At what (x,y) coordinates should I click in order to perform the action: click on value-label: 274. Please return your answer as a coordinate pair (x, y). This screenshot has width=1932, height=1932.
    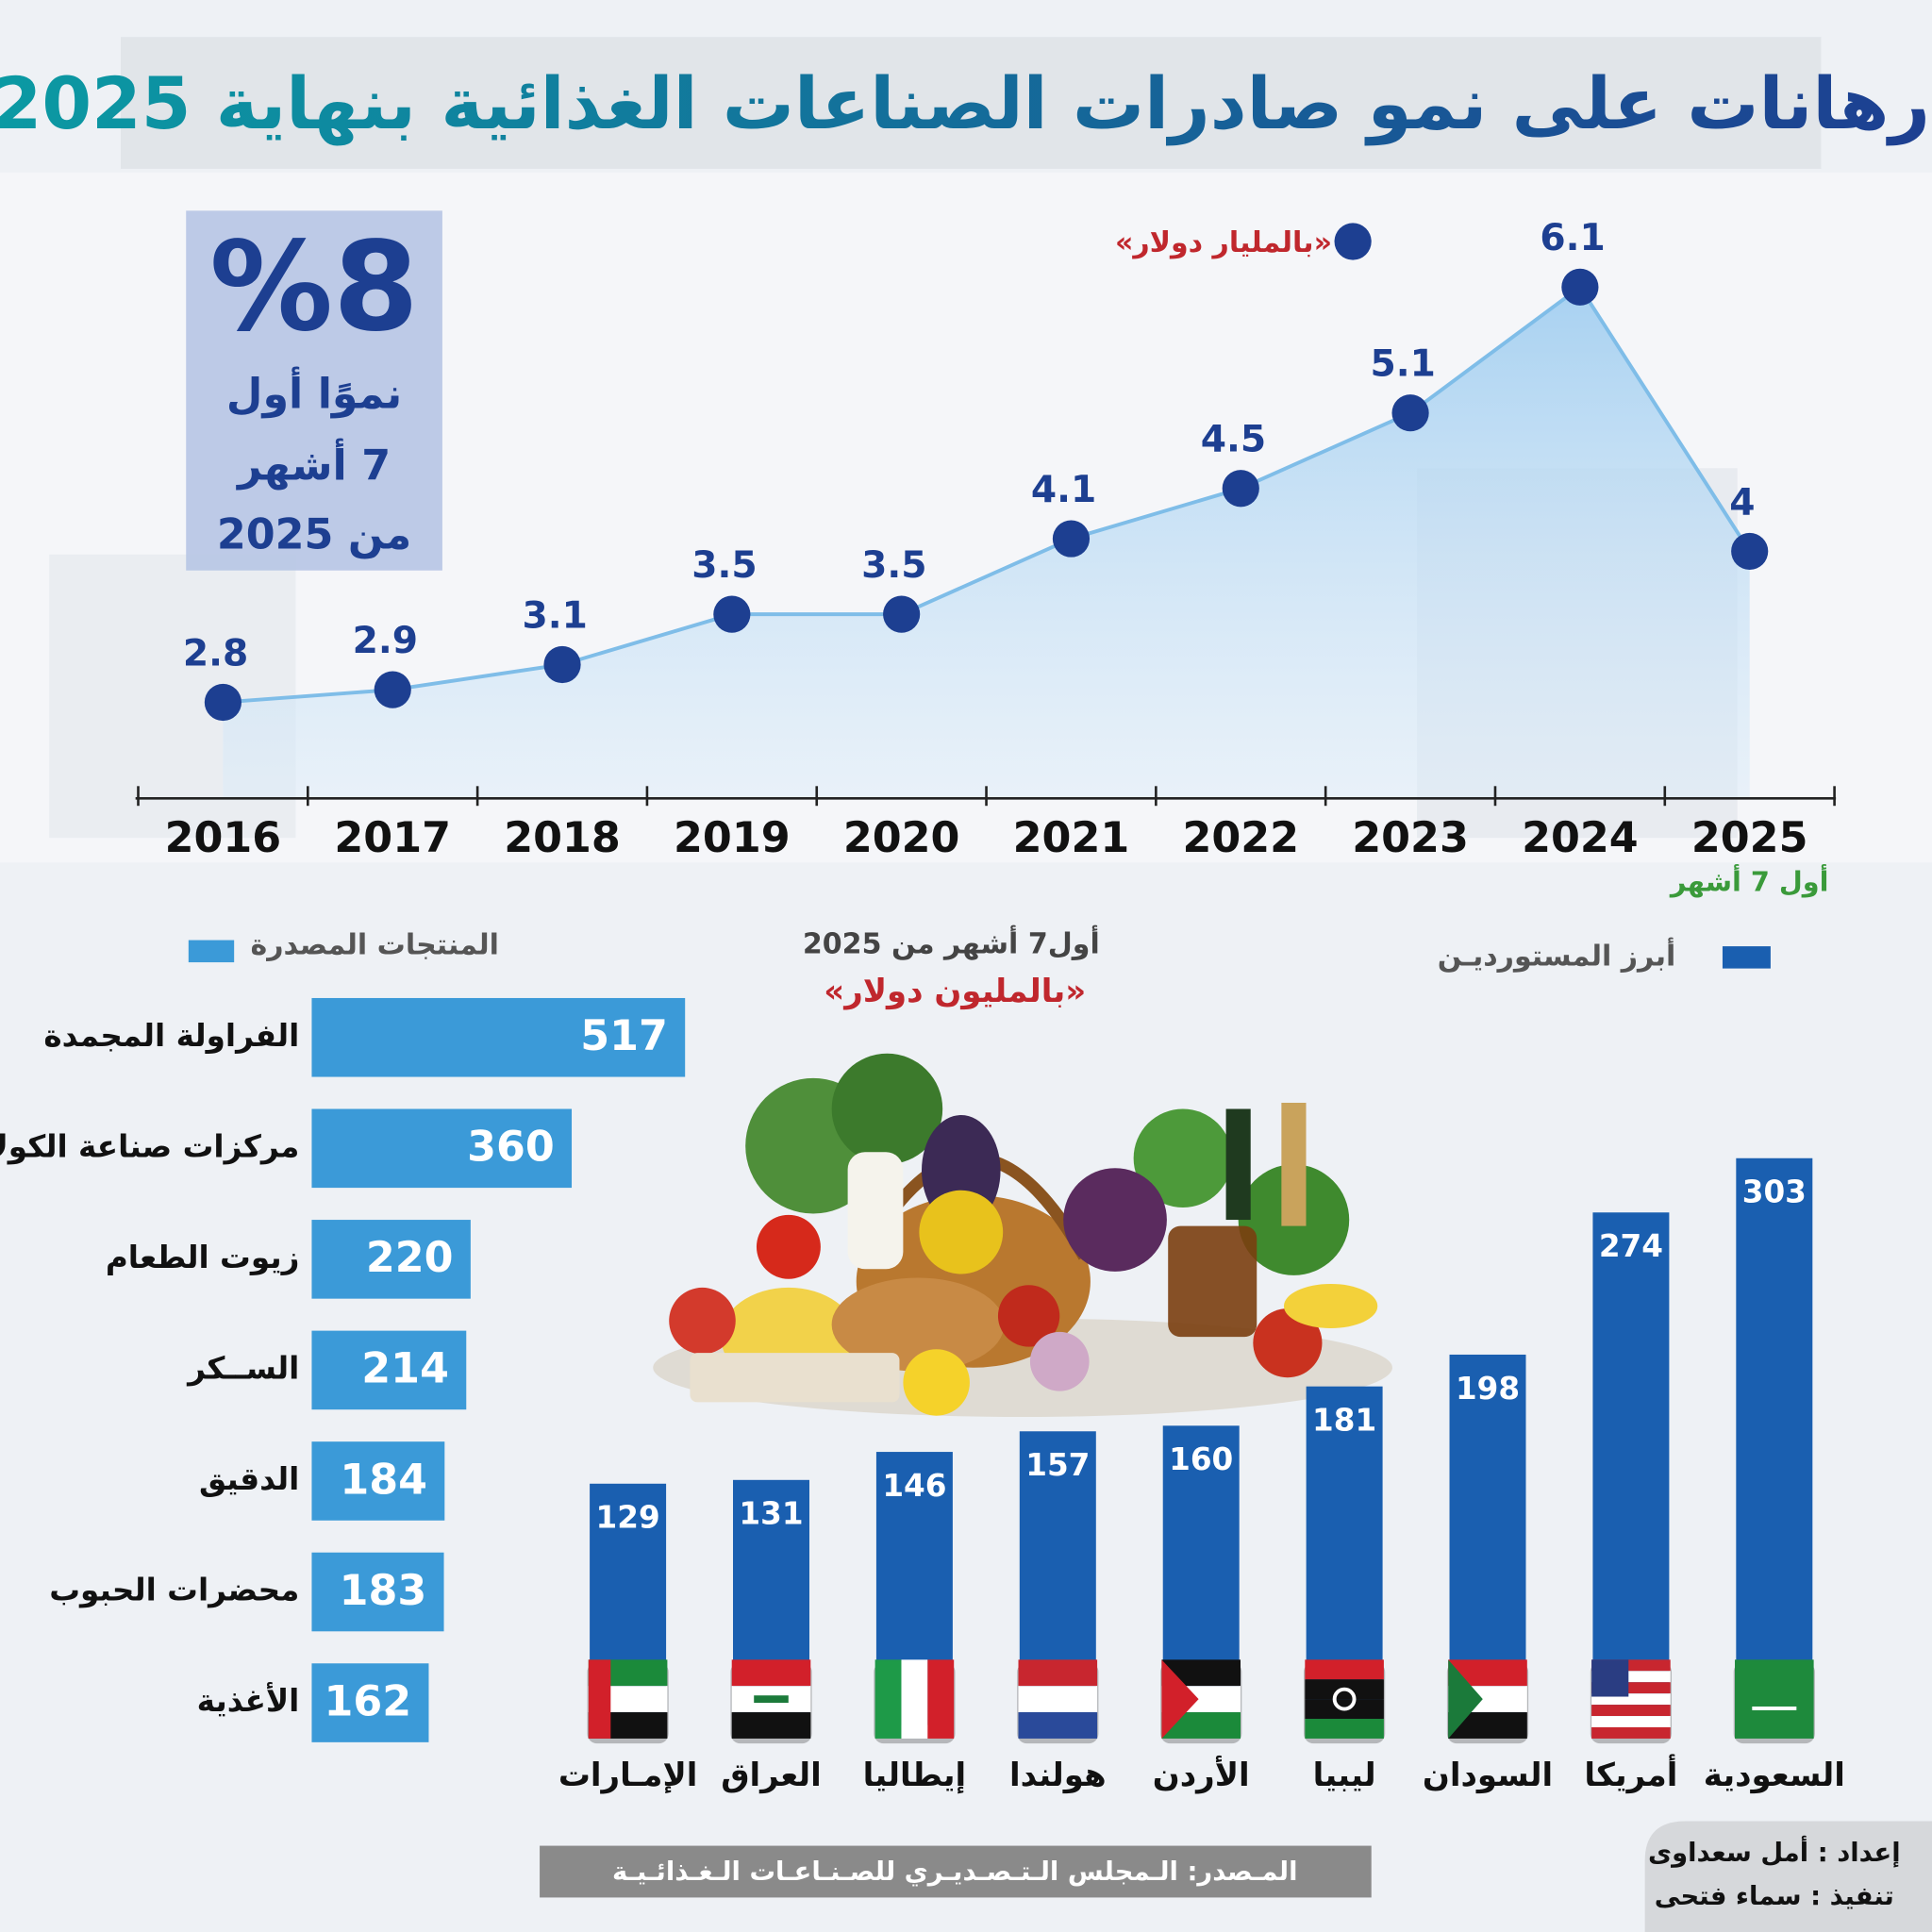
    Looking at the image, I should click on (1631, 1246).